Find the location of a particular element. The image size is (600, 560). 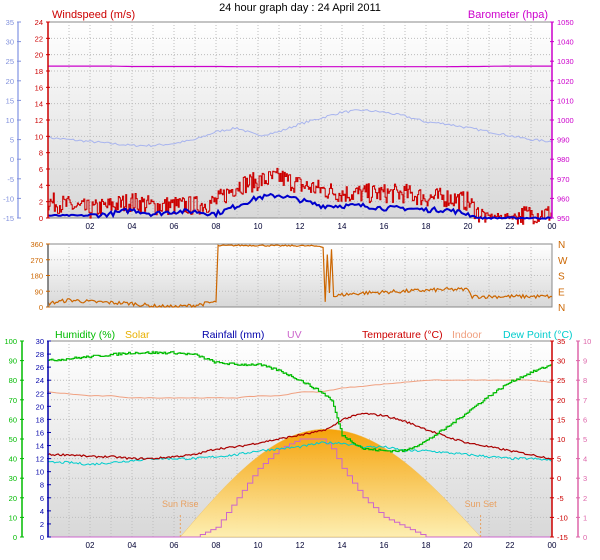

temperature-time-tick: 04 is located at coordinates (132, 545).